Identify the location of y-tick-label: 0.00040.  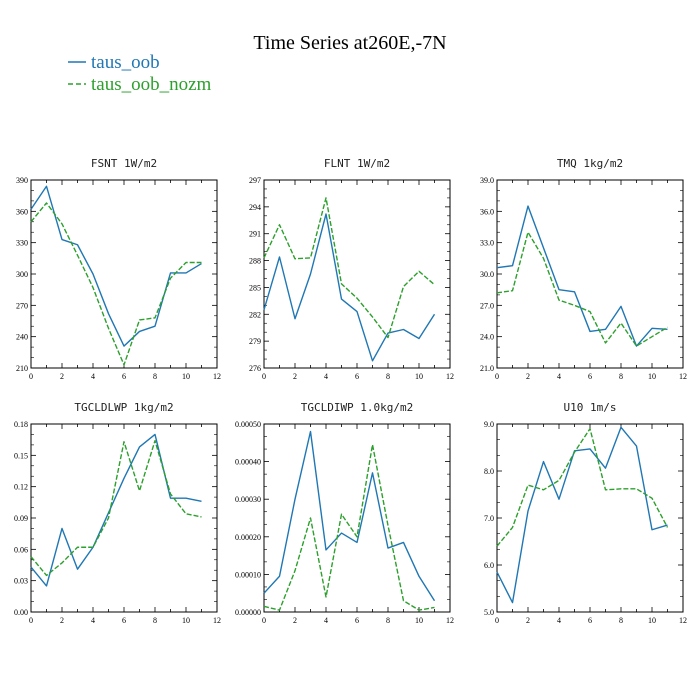
(248, 462).